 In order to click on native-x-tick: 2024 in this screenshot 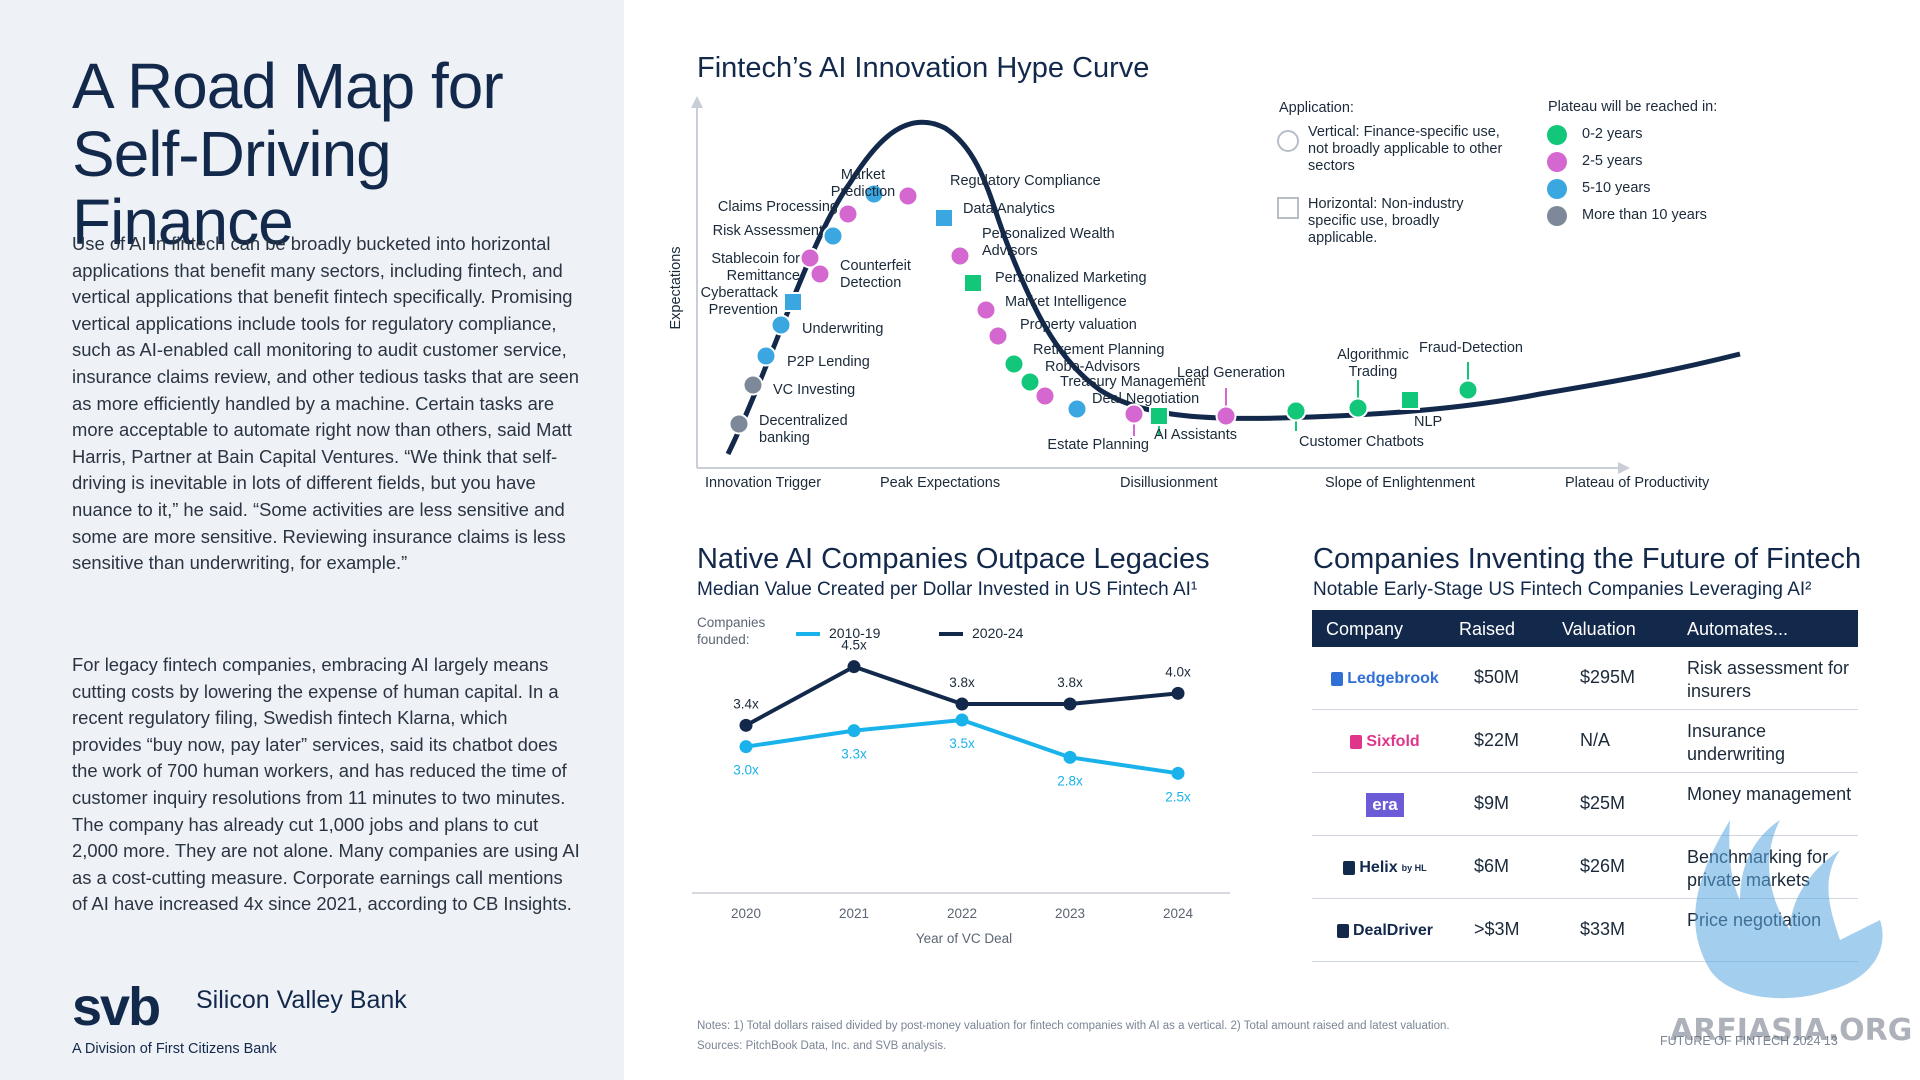, I will do `click(1178, 913)`.